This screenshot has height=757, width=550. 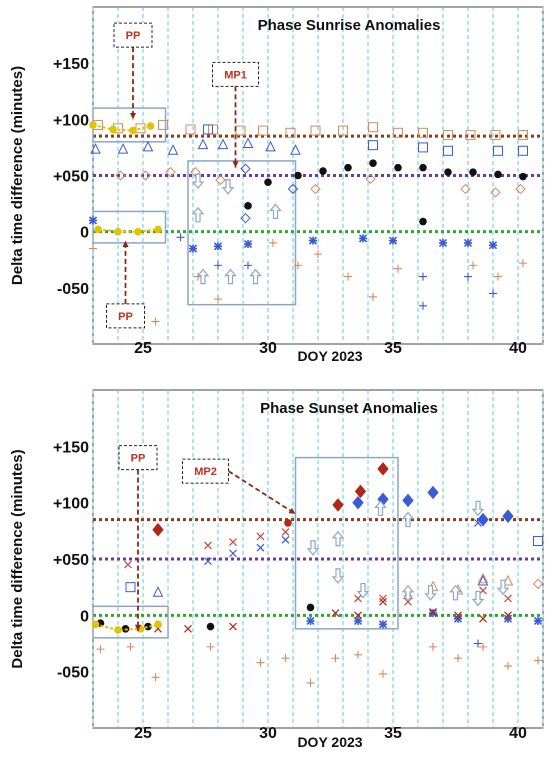 What do you see at coordinates (329, 742) in the screenshot?
I see `x-axis-label: DOY 2023` at bounding box center [329, 742].